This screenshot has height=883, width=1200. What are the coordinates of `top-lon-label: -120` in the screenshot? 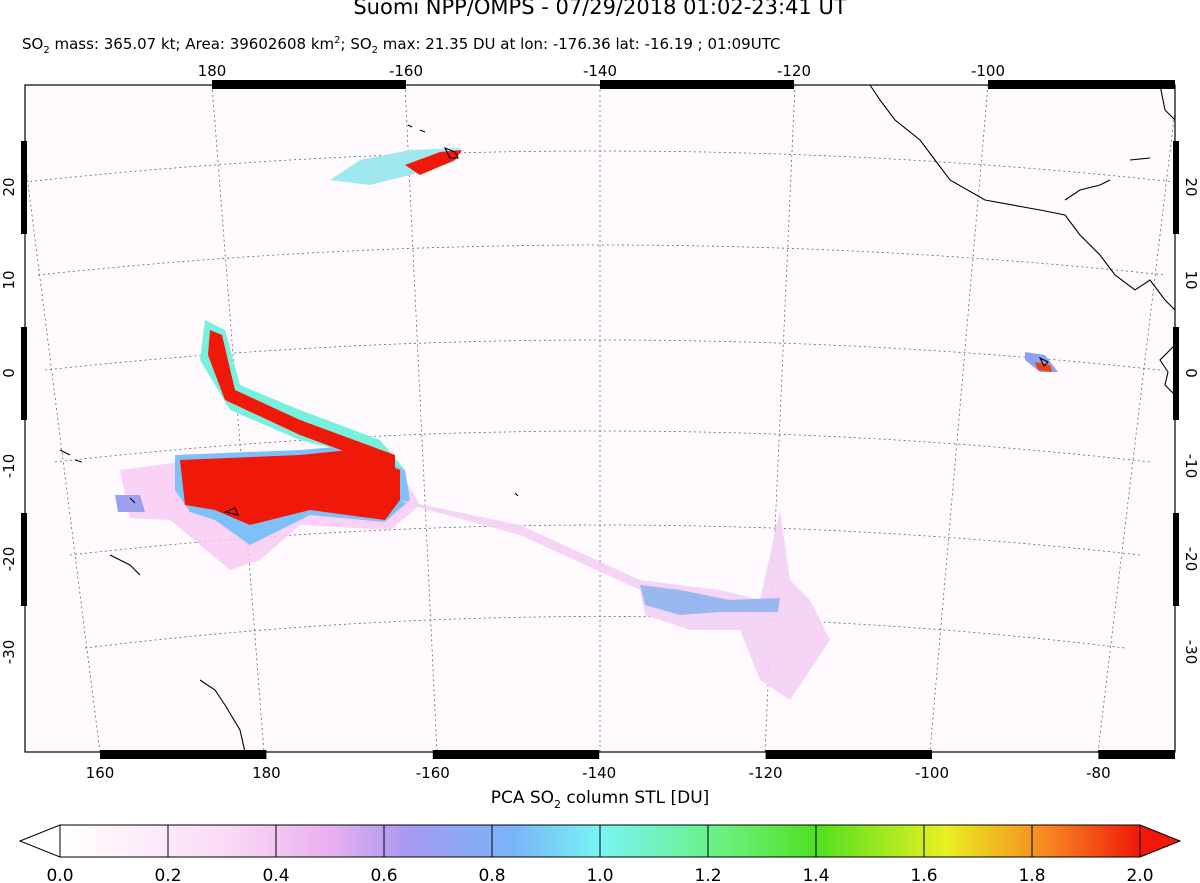 It's located at (794, 71).